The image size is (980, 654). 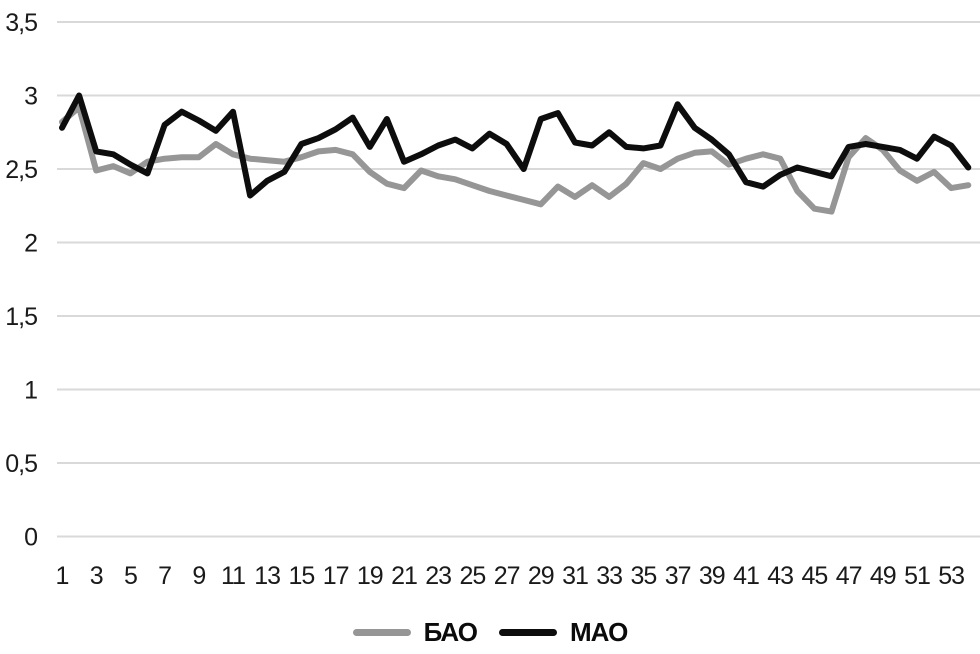 What do you see at coordinates (233, 576) in the screenshot?
I see `x-axis-tick-label: 11` at bounding box center [233, 576].